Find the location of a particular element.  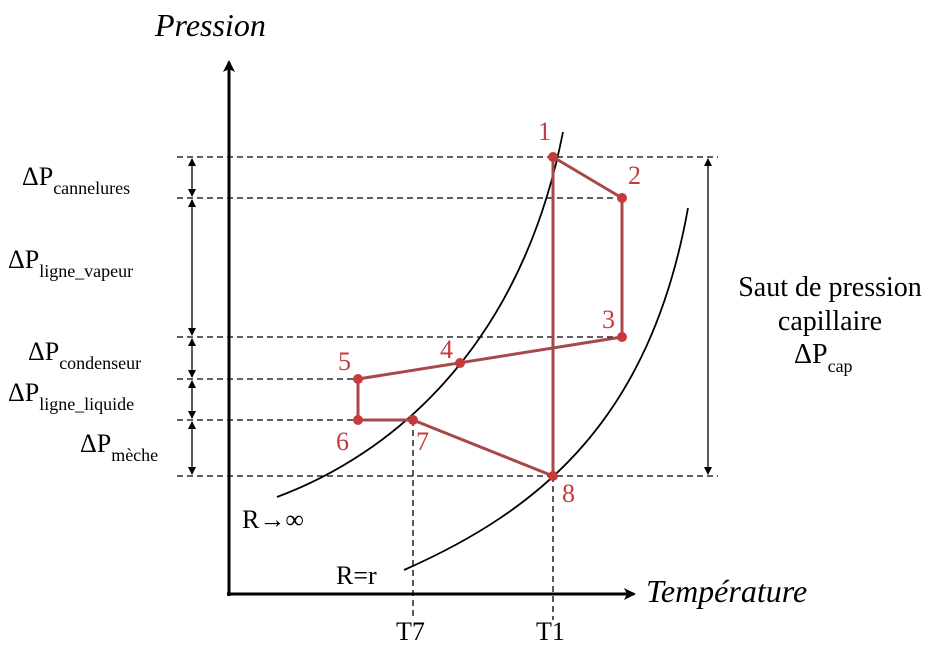

label-dp-ligne-liquide: ΔPligne_liquide is located at coordinates (71, 396).